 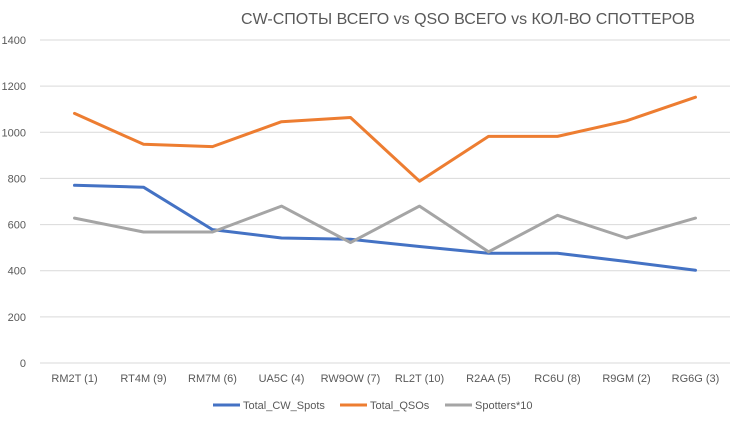 What do you see at coordinates (557, 379) in the screenshot?
I see `x-tick-label: RC6U (8)` at bounding box center [557, 379].